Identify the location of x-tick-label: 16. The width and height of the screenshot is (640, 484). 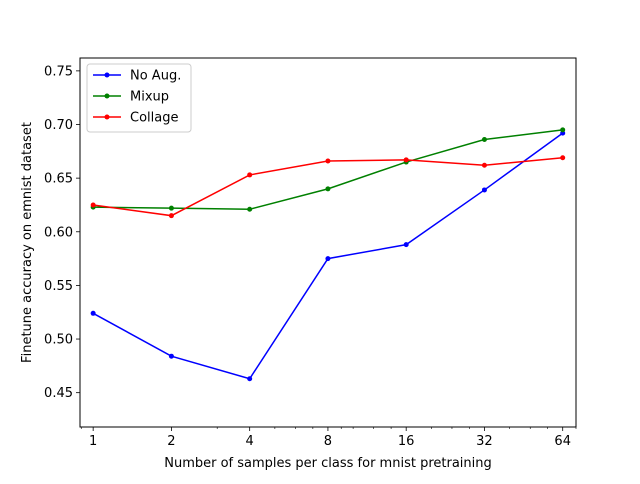
(406, 441).